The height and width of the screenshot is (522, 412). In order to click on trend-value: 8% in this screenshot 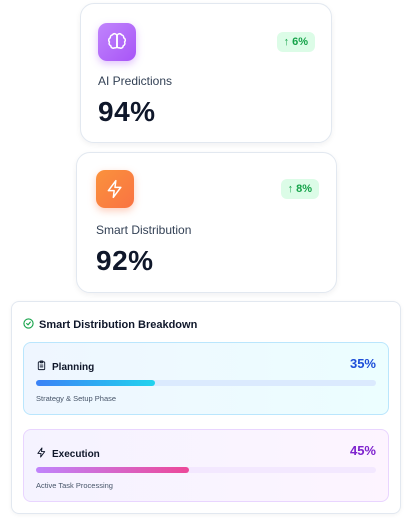, I will do `click(304, 189)`.